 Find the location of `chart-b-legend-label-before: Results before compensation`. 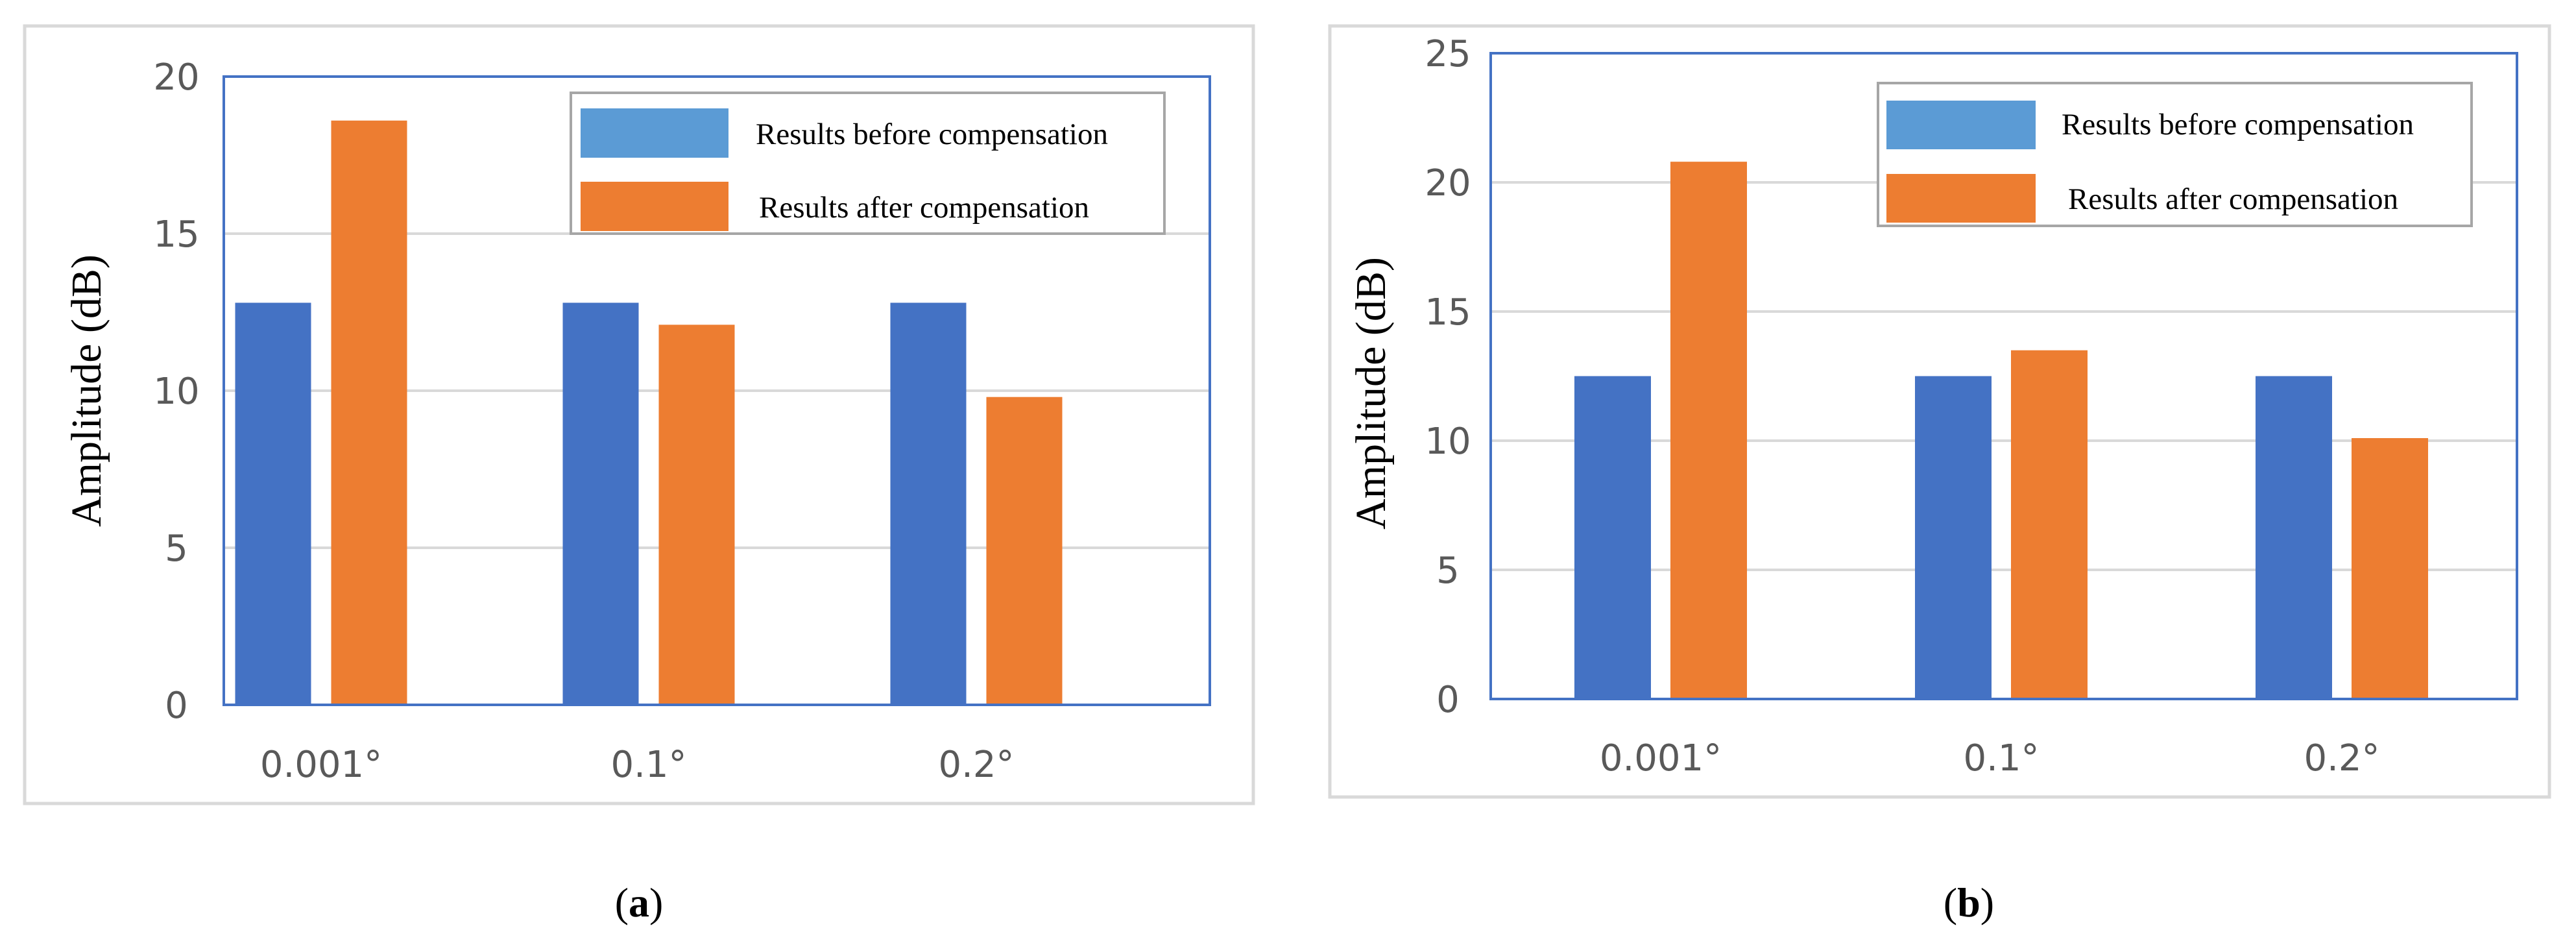

chart-b-legend-label-before: Results before compensation is located at coordinates (2238, 124).